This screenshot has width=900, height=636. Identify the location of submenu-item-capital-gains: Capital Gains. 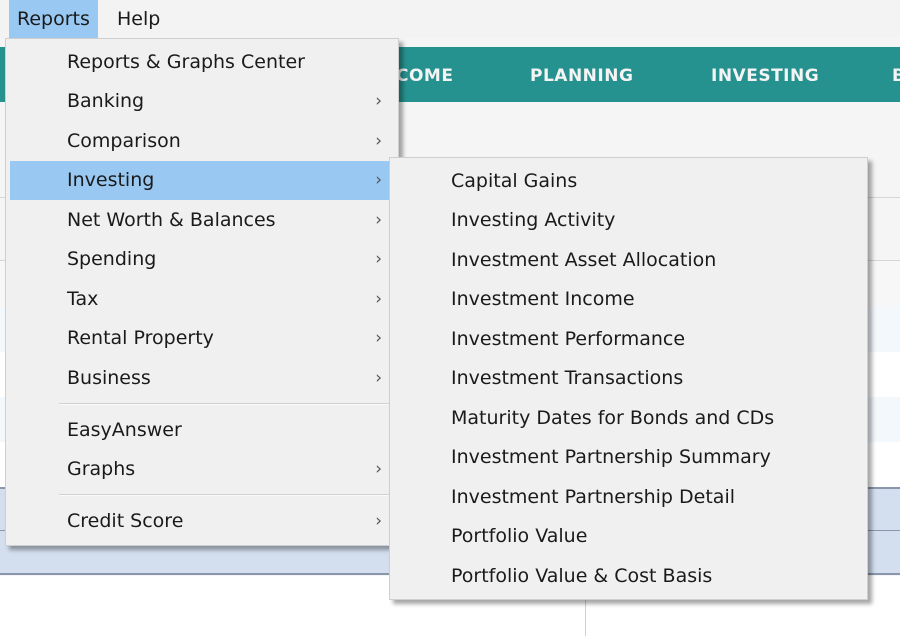
(628, 181).